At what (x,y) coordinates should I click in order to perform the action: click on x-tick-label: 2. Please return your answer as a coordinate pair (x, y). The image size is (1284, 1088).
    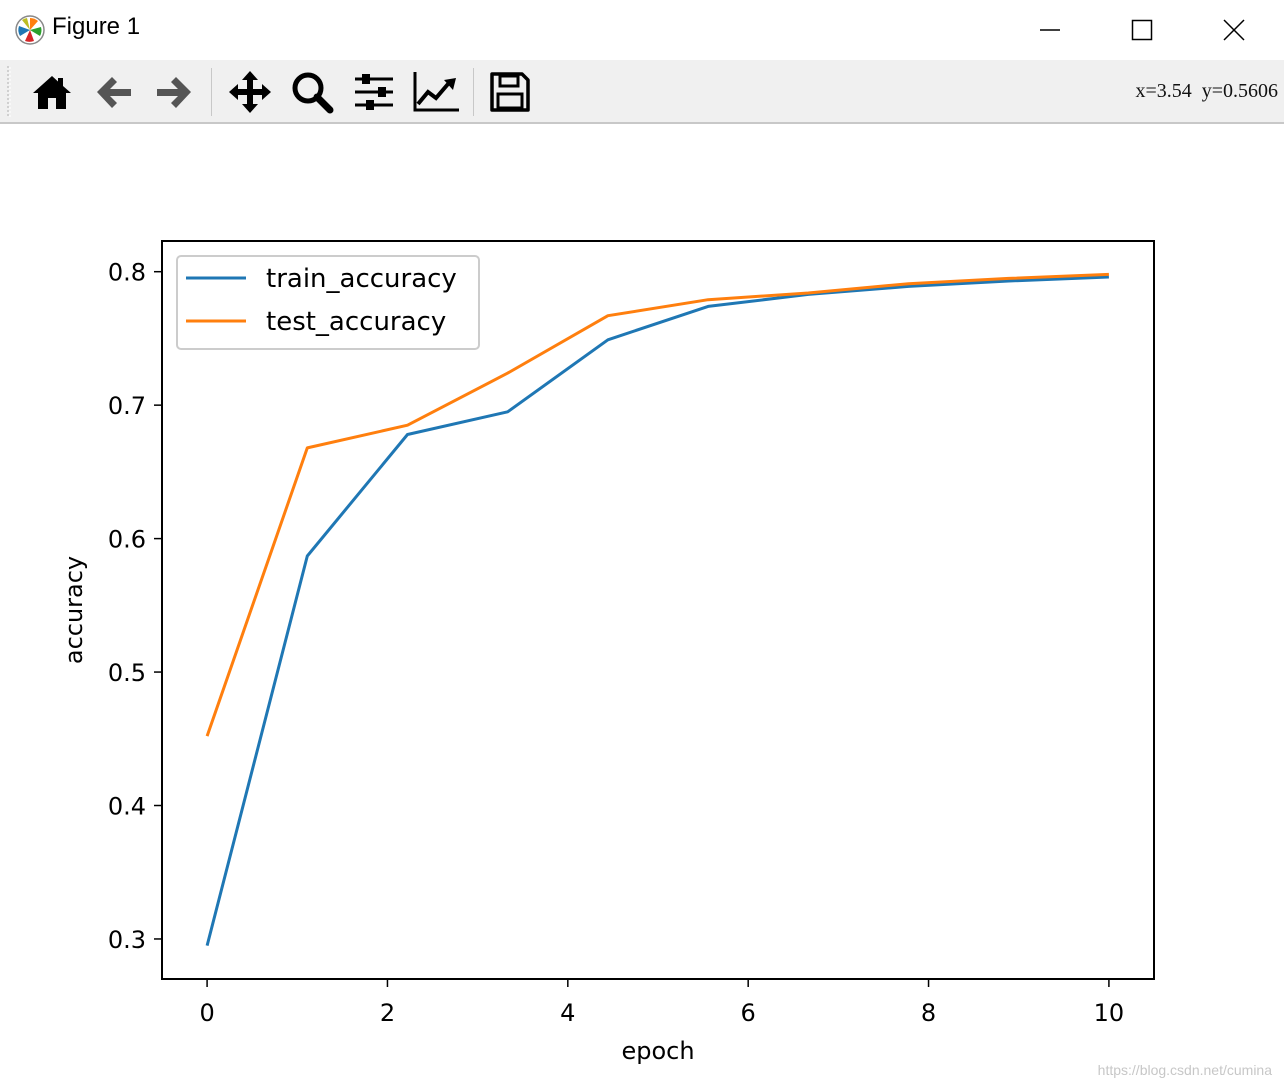
    Looking at the image, I should click on (387, 1013).